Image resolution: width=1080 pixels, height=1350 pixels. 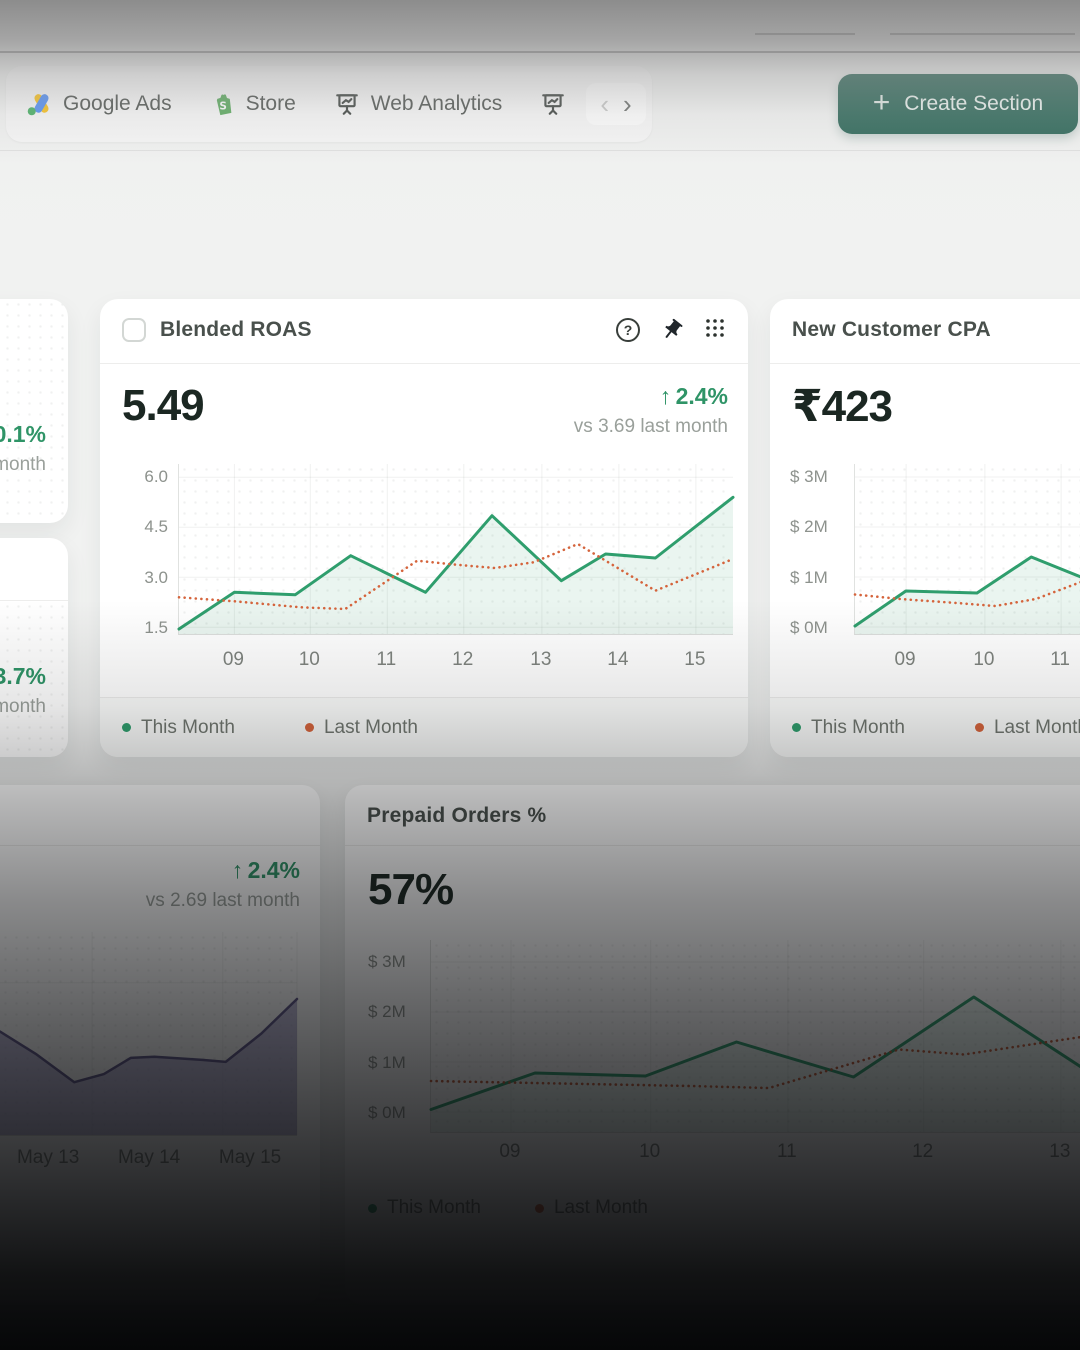 What do you see at coordinates (785, 1151) in the screenshot?
I see `x-axis-ticks: 09 10 11 12 13` at bounding box center [785, 1151].